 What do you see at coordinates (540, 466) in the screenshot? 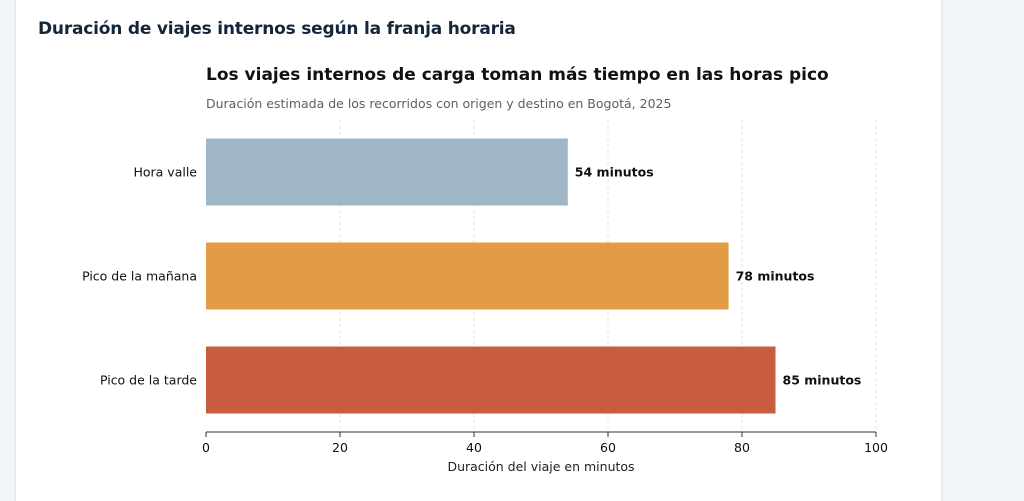
I see `x-axis-title: Duración del viaje en minutos` at bounding box center [540, 466].